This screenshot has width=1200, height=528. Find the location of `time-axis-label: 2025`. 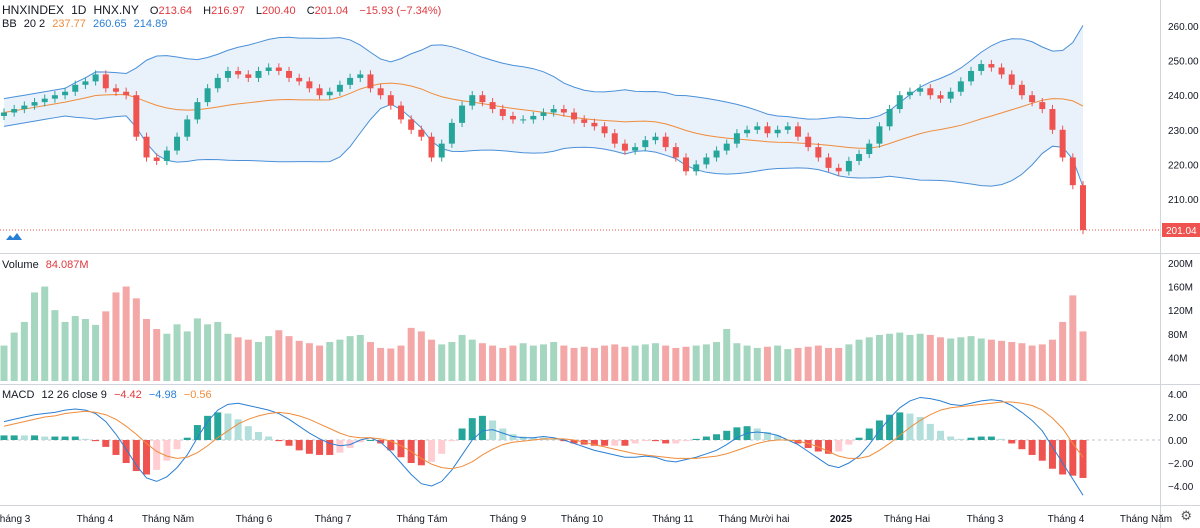

time-axis-label: 2025 is located at coordinates (841, 519).